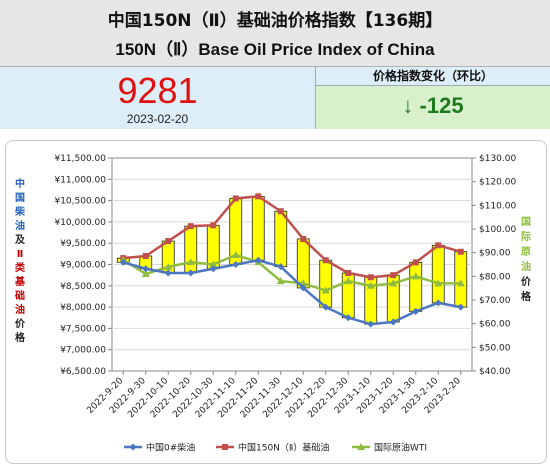 Image resolution: width=550 pixels, height=467 pixels. What do you see at coordinates (20, 267) in the screenshot?
I see `left-axis-label-char: 类` at bounding box center [20, 267].